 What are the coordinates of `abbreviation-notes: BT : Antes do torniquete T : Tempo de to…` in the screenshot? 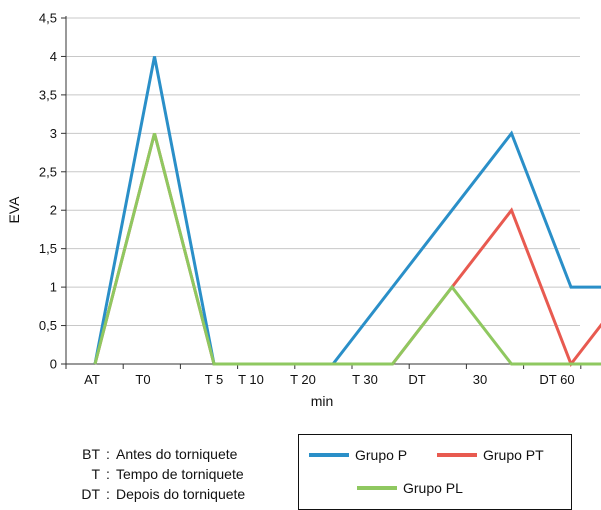 It's located at (152, 474).